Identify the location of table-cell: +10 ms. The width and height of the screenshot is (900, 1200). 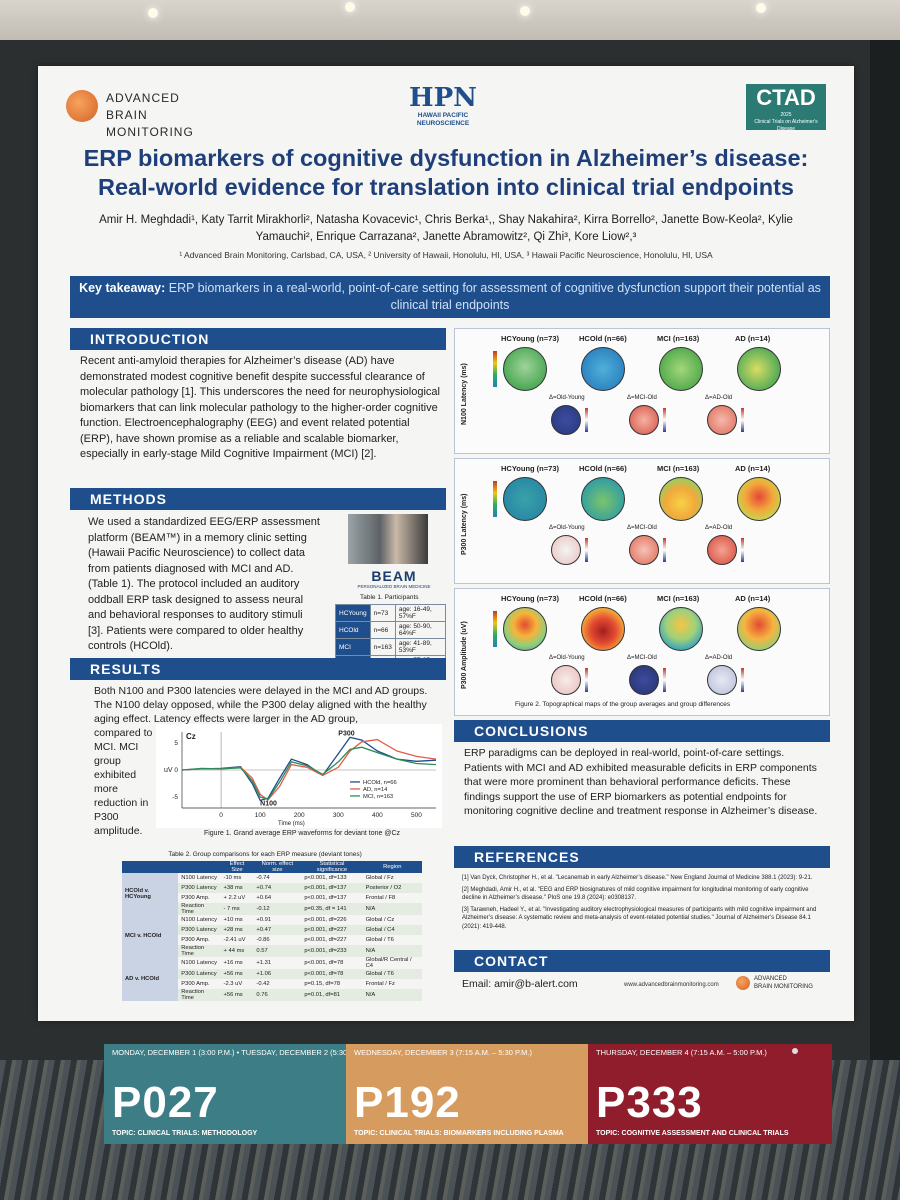
(233, 920).